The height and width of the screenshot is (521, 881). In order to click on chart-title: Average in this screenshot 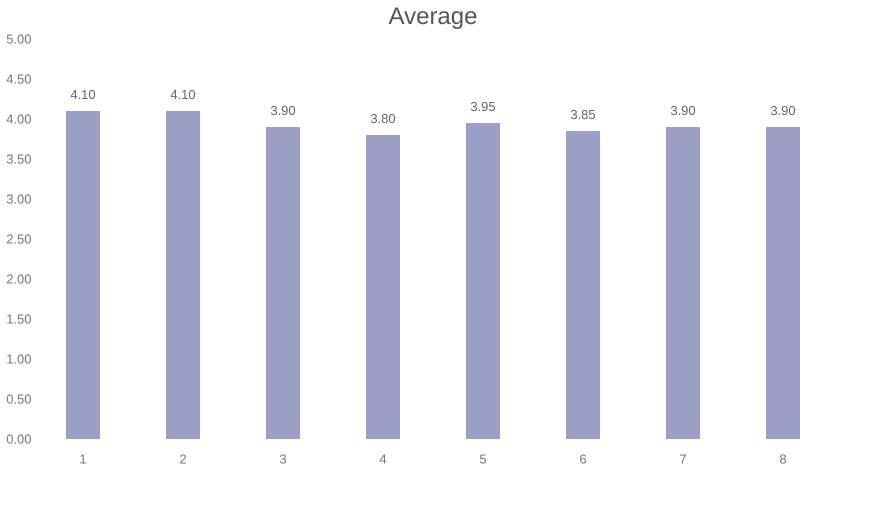, I will do `click(433, 16)`.